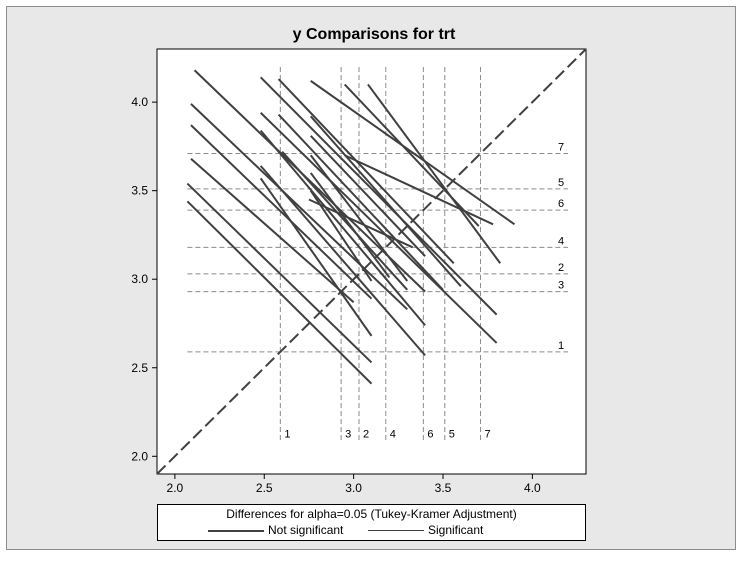  What do you see at coordinates (366, 434) in the screenshot?
I see `mean-label-v-2: 2` at bounding box center [366, 434].